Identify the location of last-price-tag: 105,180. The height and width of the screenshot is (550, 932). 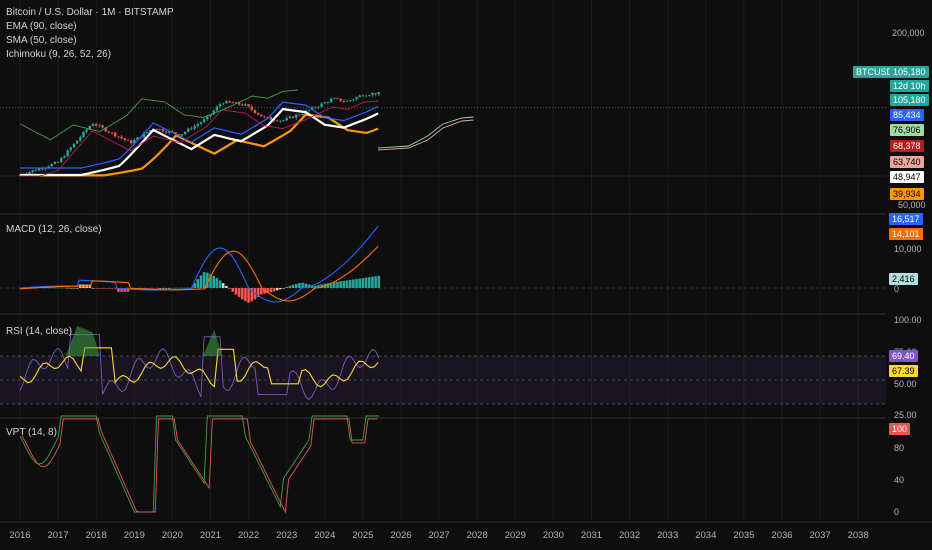
(909, 72).